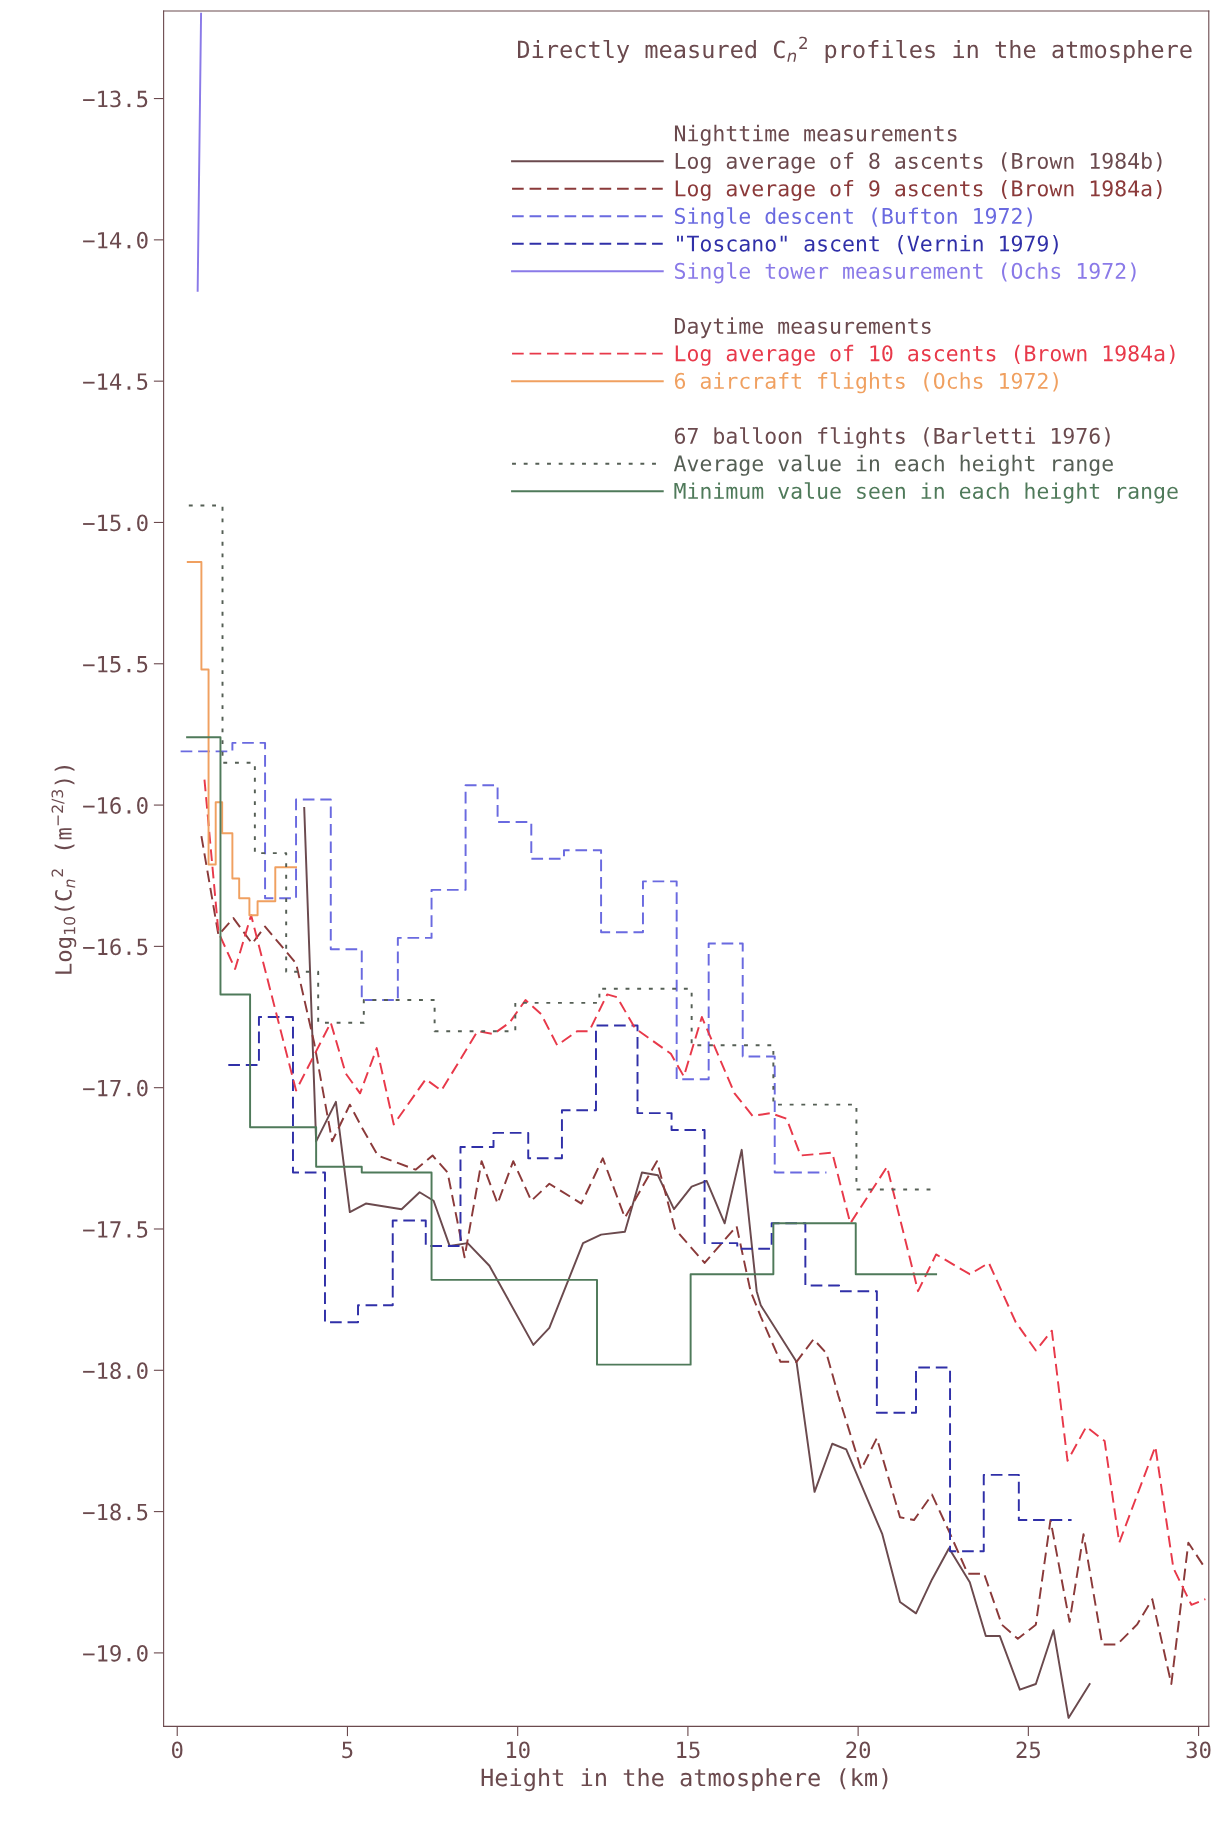 This screenshot has height=1823, width=1221. Describe the element at coordinates (115, 1371) in the screenshot. I see `y-tick-label: −18.0` at that location.